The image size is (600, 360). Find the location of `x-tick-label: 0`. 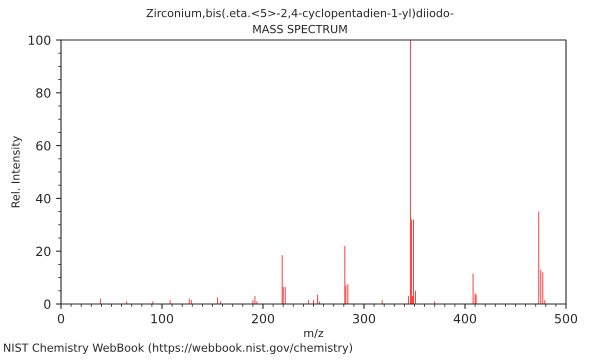

x-tick-label: 0 is located at coordinates (61, 319).